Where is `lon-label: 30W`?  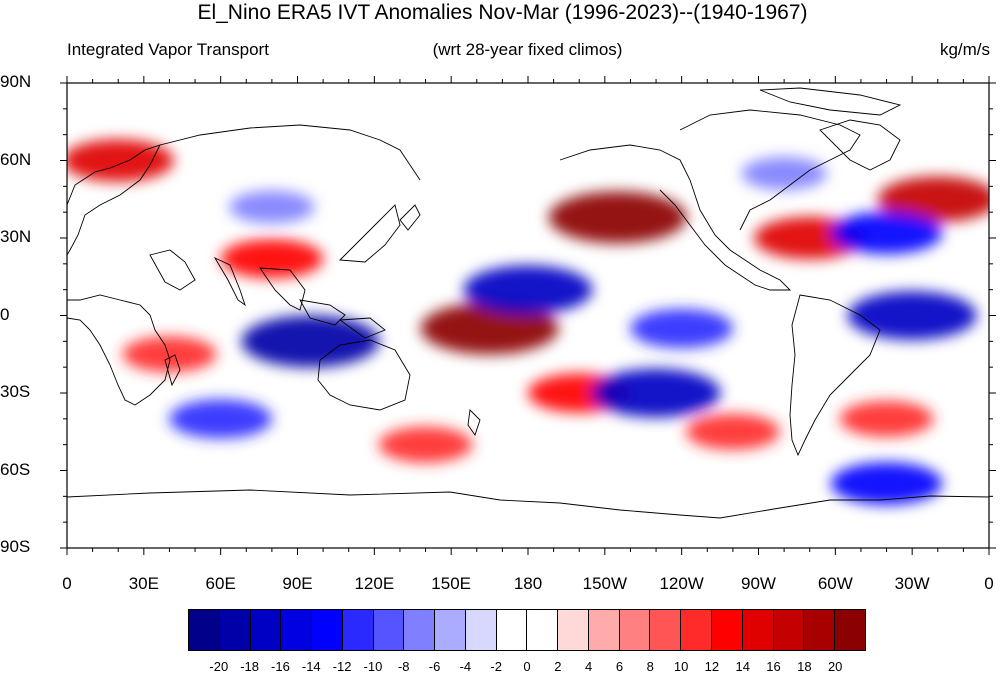 lon-label: 30W is located at coordinates (912, 583).